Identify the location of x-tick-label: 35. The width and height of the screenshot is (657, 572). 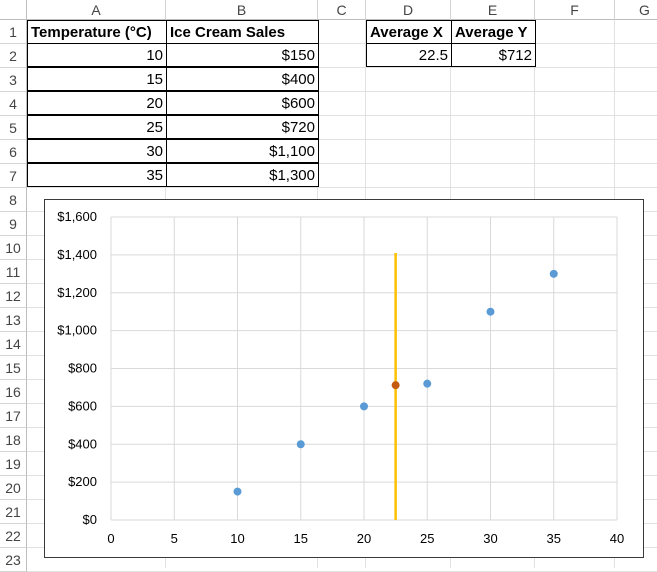
(554, 538).